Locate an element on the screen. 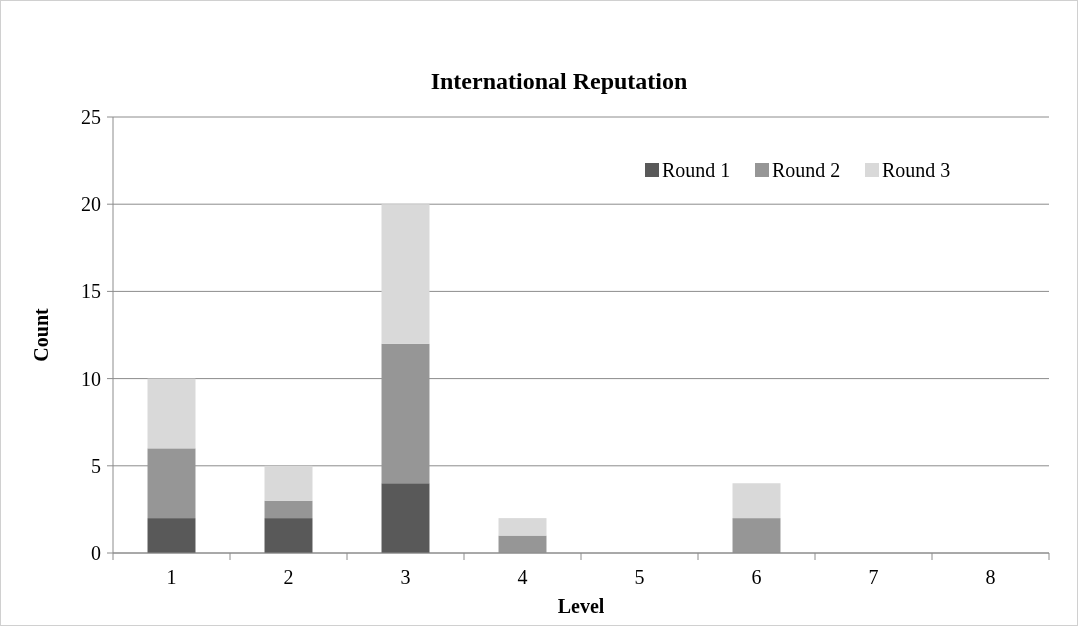 Image resolution: width=1078 pixels, height=626 pixels. x-axis-title: Level is located at coordinates (581, 606).